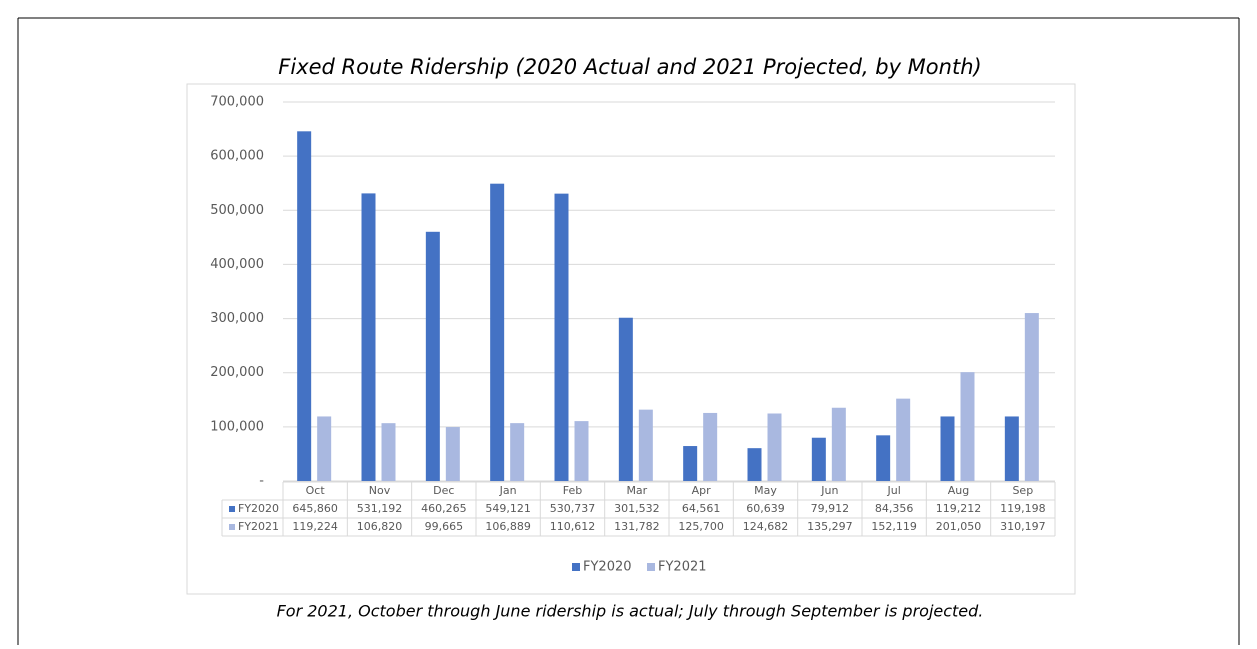 This screenshot has height=649, width=1257. What do you see at coordinates (1023, 508) in the screenshot?
I see `table-cell: 119,198` at bounding box center [1023, 508].